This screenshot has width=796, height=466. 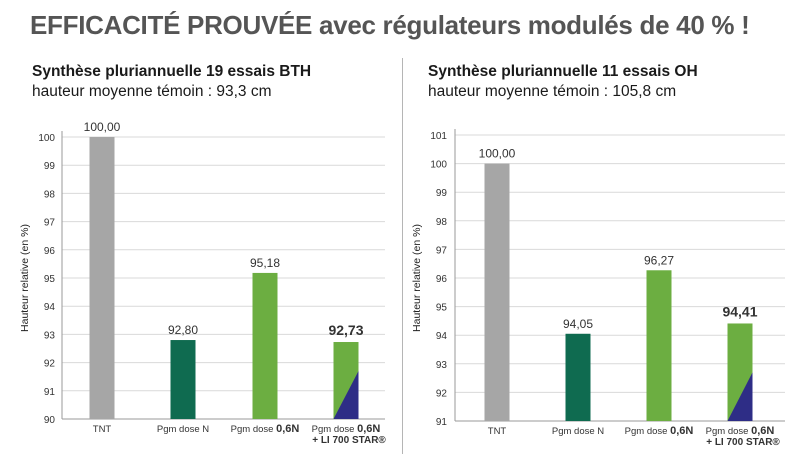 What do you see at coordinates (438, 136) in the screenshot?
I see `y-tick-label: 101` at bounding box center [438, 136].